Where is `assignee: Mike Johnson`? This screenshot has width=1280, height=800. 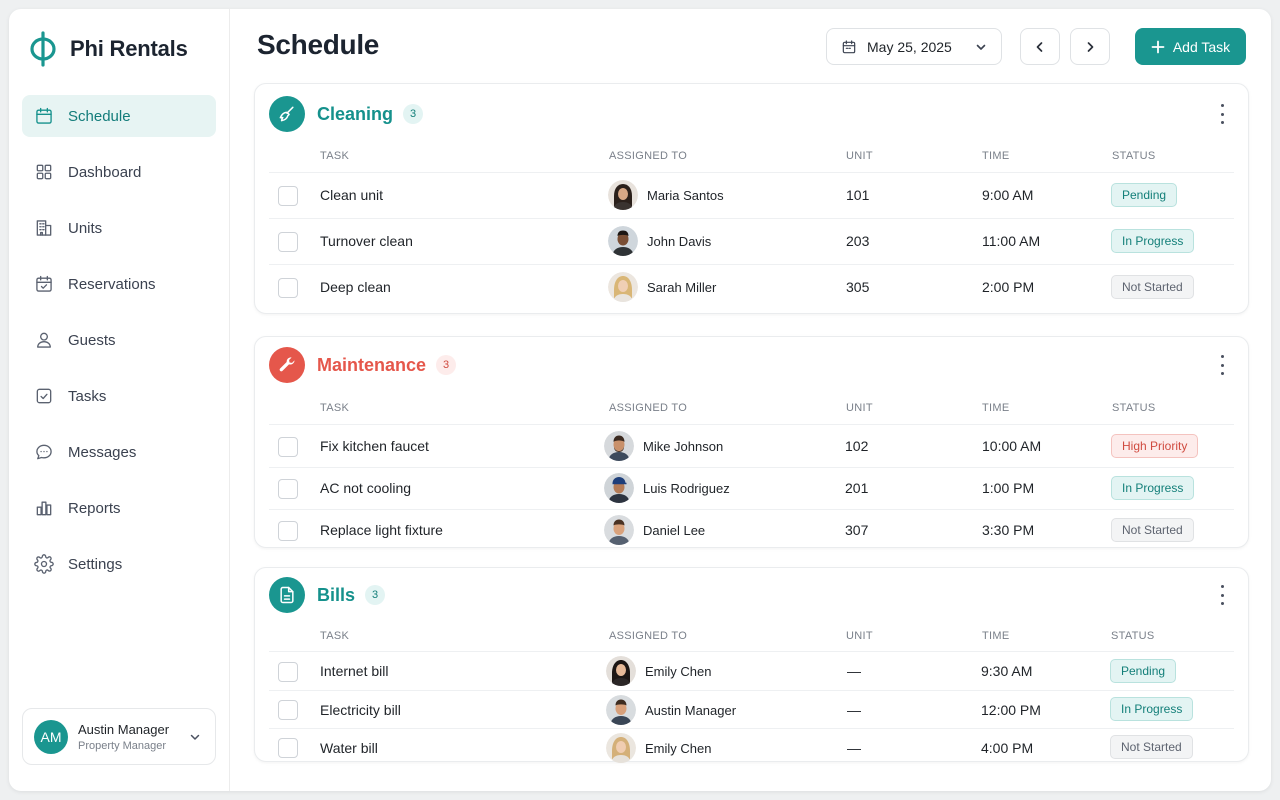
assignee: Mike Johnson is located at coordinates (663, 446).